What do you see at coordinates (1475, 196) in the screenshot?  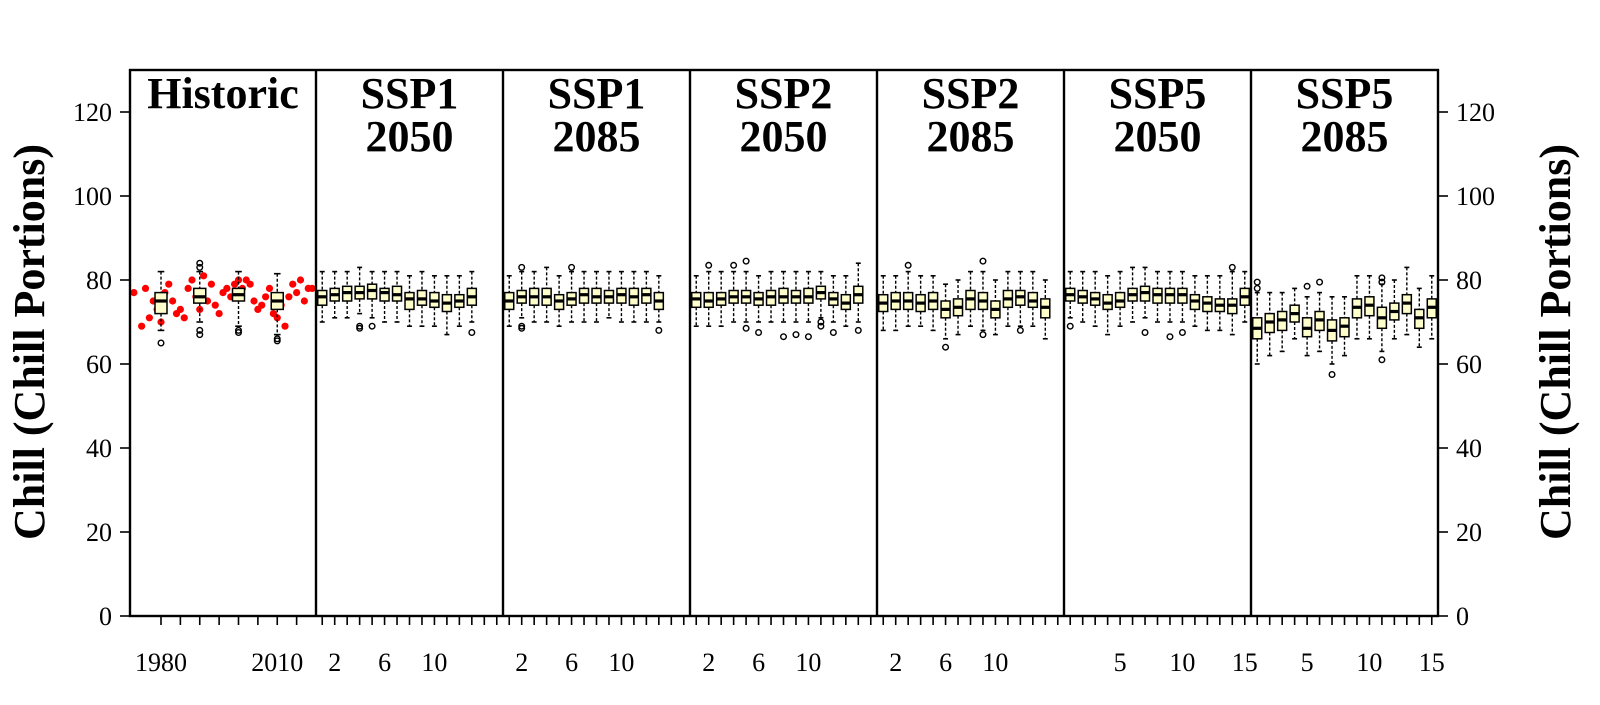 I see `y-tick-label-right: 100` at bounding box center [1475, 196].